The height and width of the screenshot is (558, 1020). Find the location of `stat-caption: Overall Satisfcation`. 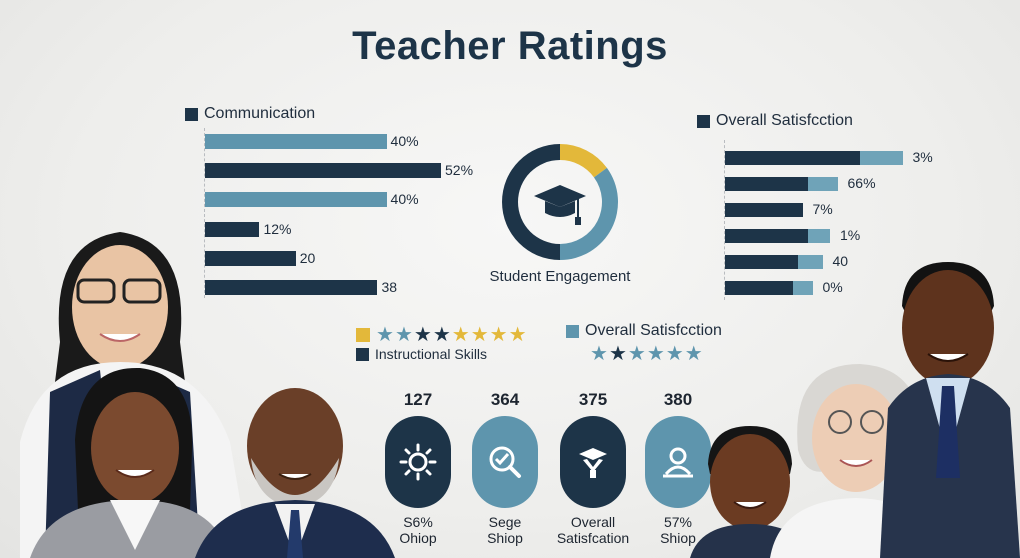

stat-caption: Overall Satisfcation is located at coordinates (593, 530).